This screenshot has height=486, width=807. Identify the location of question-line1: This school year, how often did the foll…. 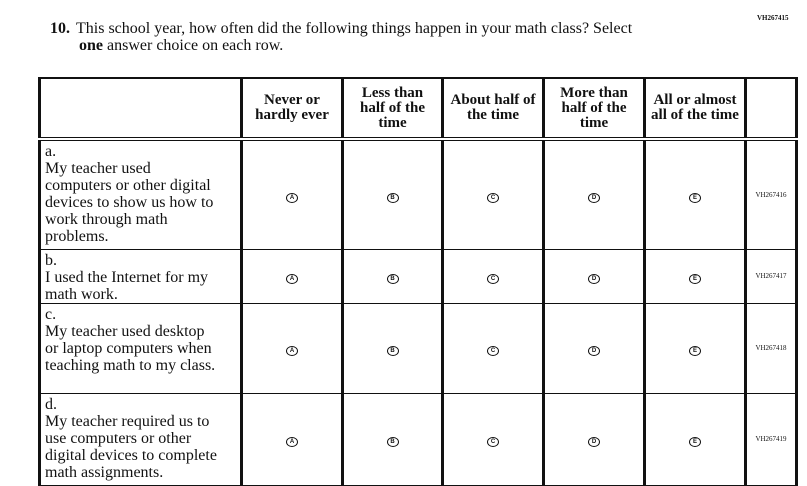
(354, 28).